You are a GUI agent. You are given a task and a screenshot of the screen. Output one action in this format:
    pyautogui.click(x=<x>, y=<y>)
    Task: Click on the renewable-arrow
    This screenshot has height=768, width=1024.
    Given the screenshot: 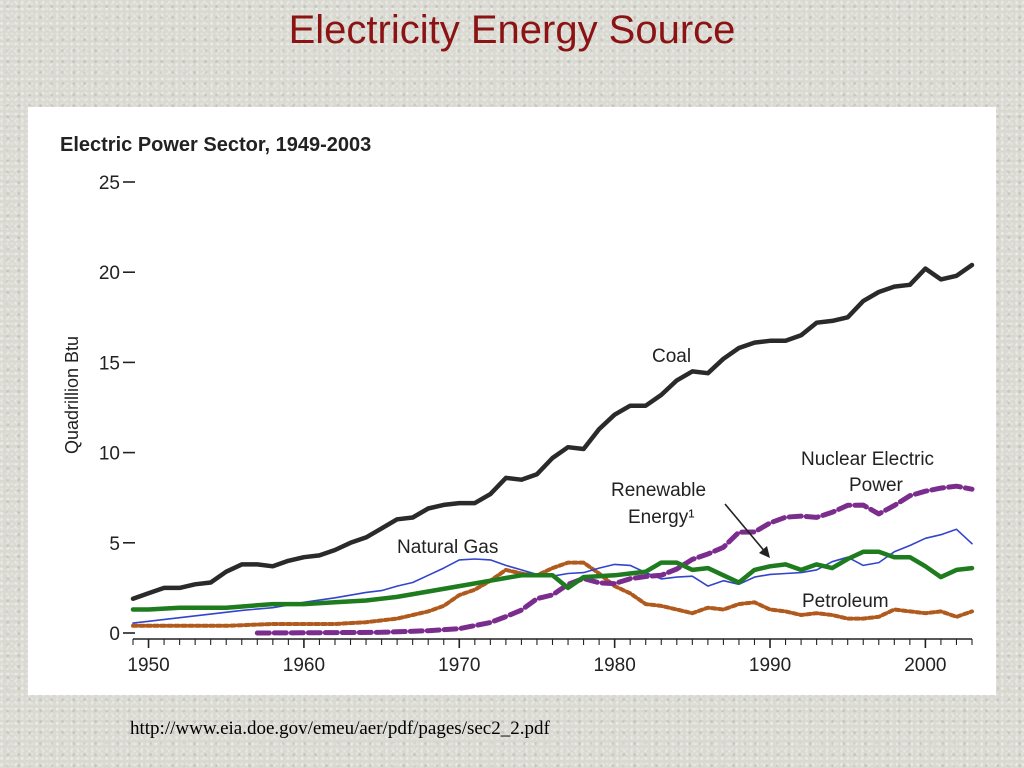 What is the action you would take?
    pyautogui.click(x=747, y=530)
    